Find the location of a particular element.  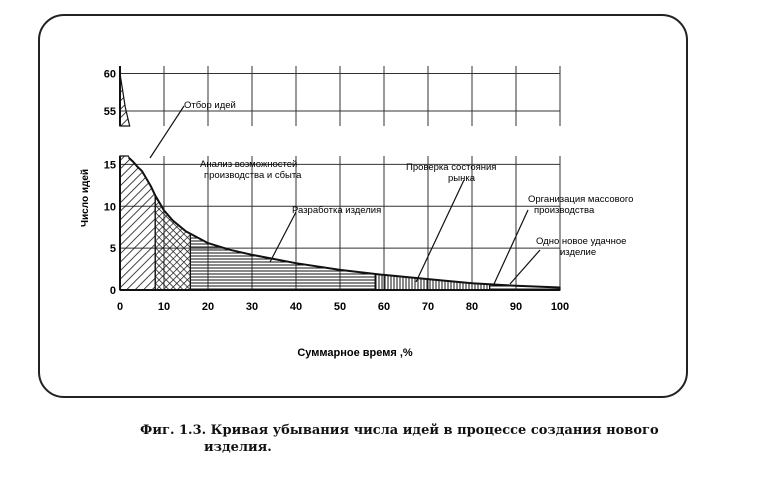

annotation-success-line2: изделие is located at coordinates (578, 252).